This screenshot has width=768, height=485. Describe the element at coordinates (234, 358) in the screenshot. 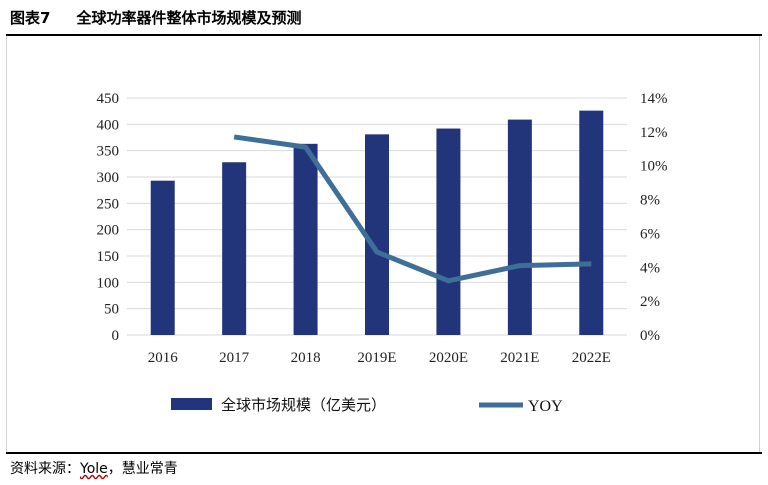

I see `x-tick-label: 2017` at that location.